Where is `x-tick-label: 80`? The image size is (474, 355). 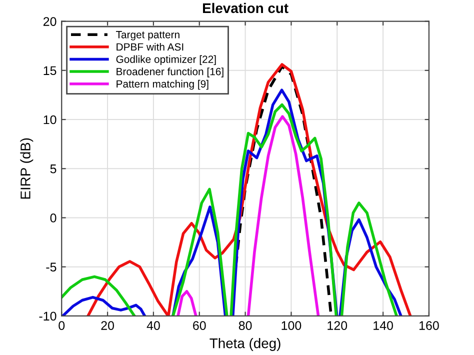
x-tick-label: 80 is located at coordinates (245, 325).